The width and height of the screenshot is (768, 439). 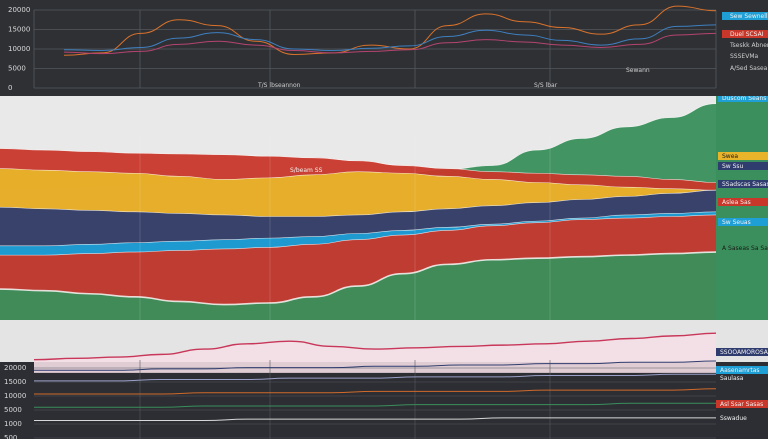 What do you see at coordinates (15, 382) in the screenshot?
I see `bottom-y-tick-label: 15000` at bounding box center [15, 382].